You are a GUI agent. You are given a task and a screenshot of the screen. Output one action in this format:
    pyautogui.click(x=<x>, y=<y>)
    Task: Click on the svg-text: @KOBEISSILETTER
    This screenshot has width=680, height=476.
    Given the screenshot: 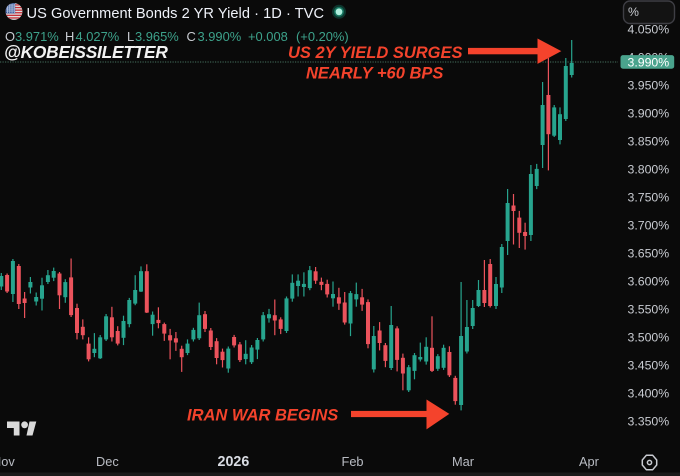 What is the action you would take?
    pyautogui.click(x=86, y=52)
    